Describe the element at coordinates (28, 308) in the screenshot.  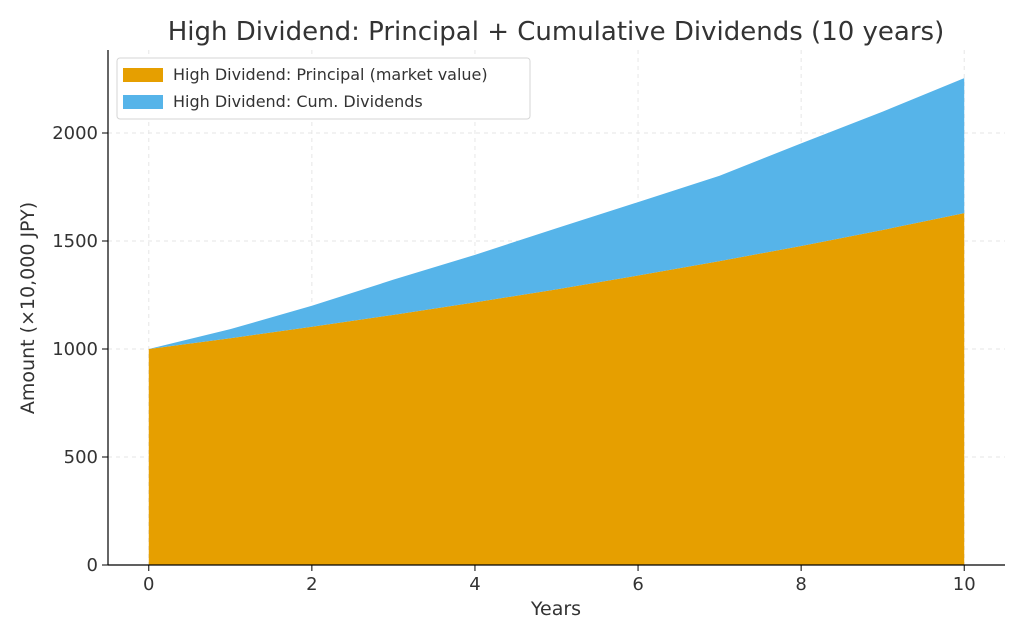
I see `y-axis-label: Amount (×10,000 JPY)` at that location.